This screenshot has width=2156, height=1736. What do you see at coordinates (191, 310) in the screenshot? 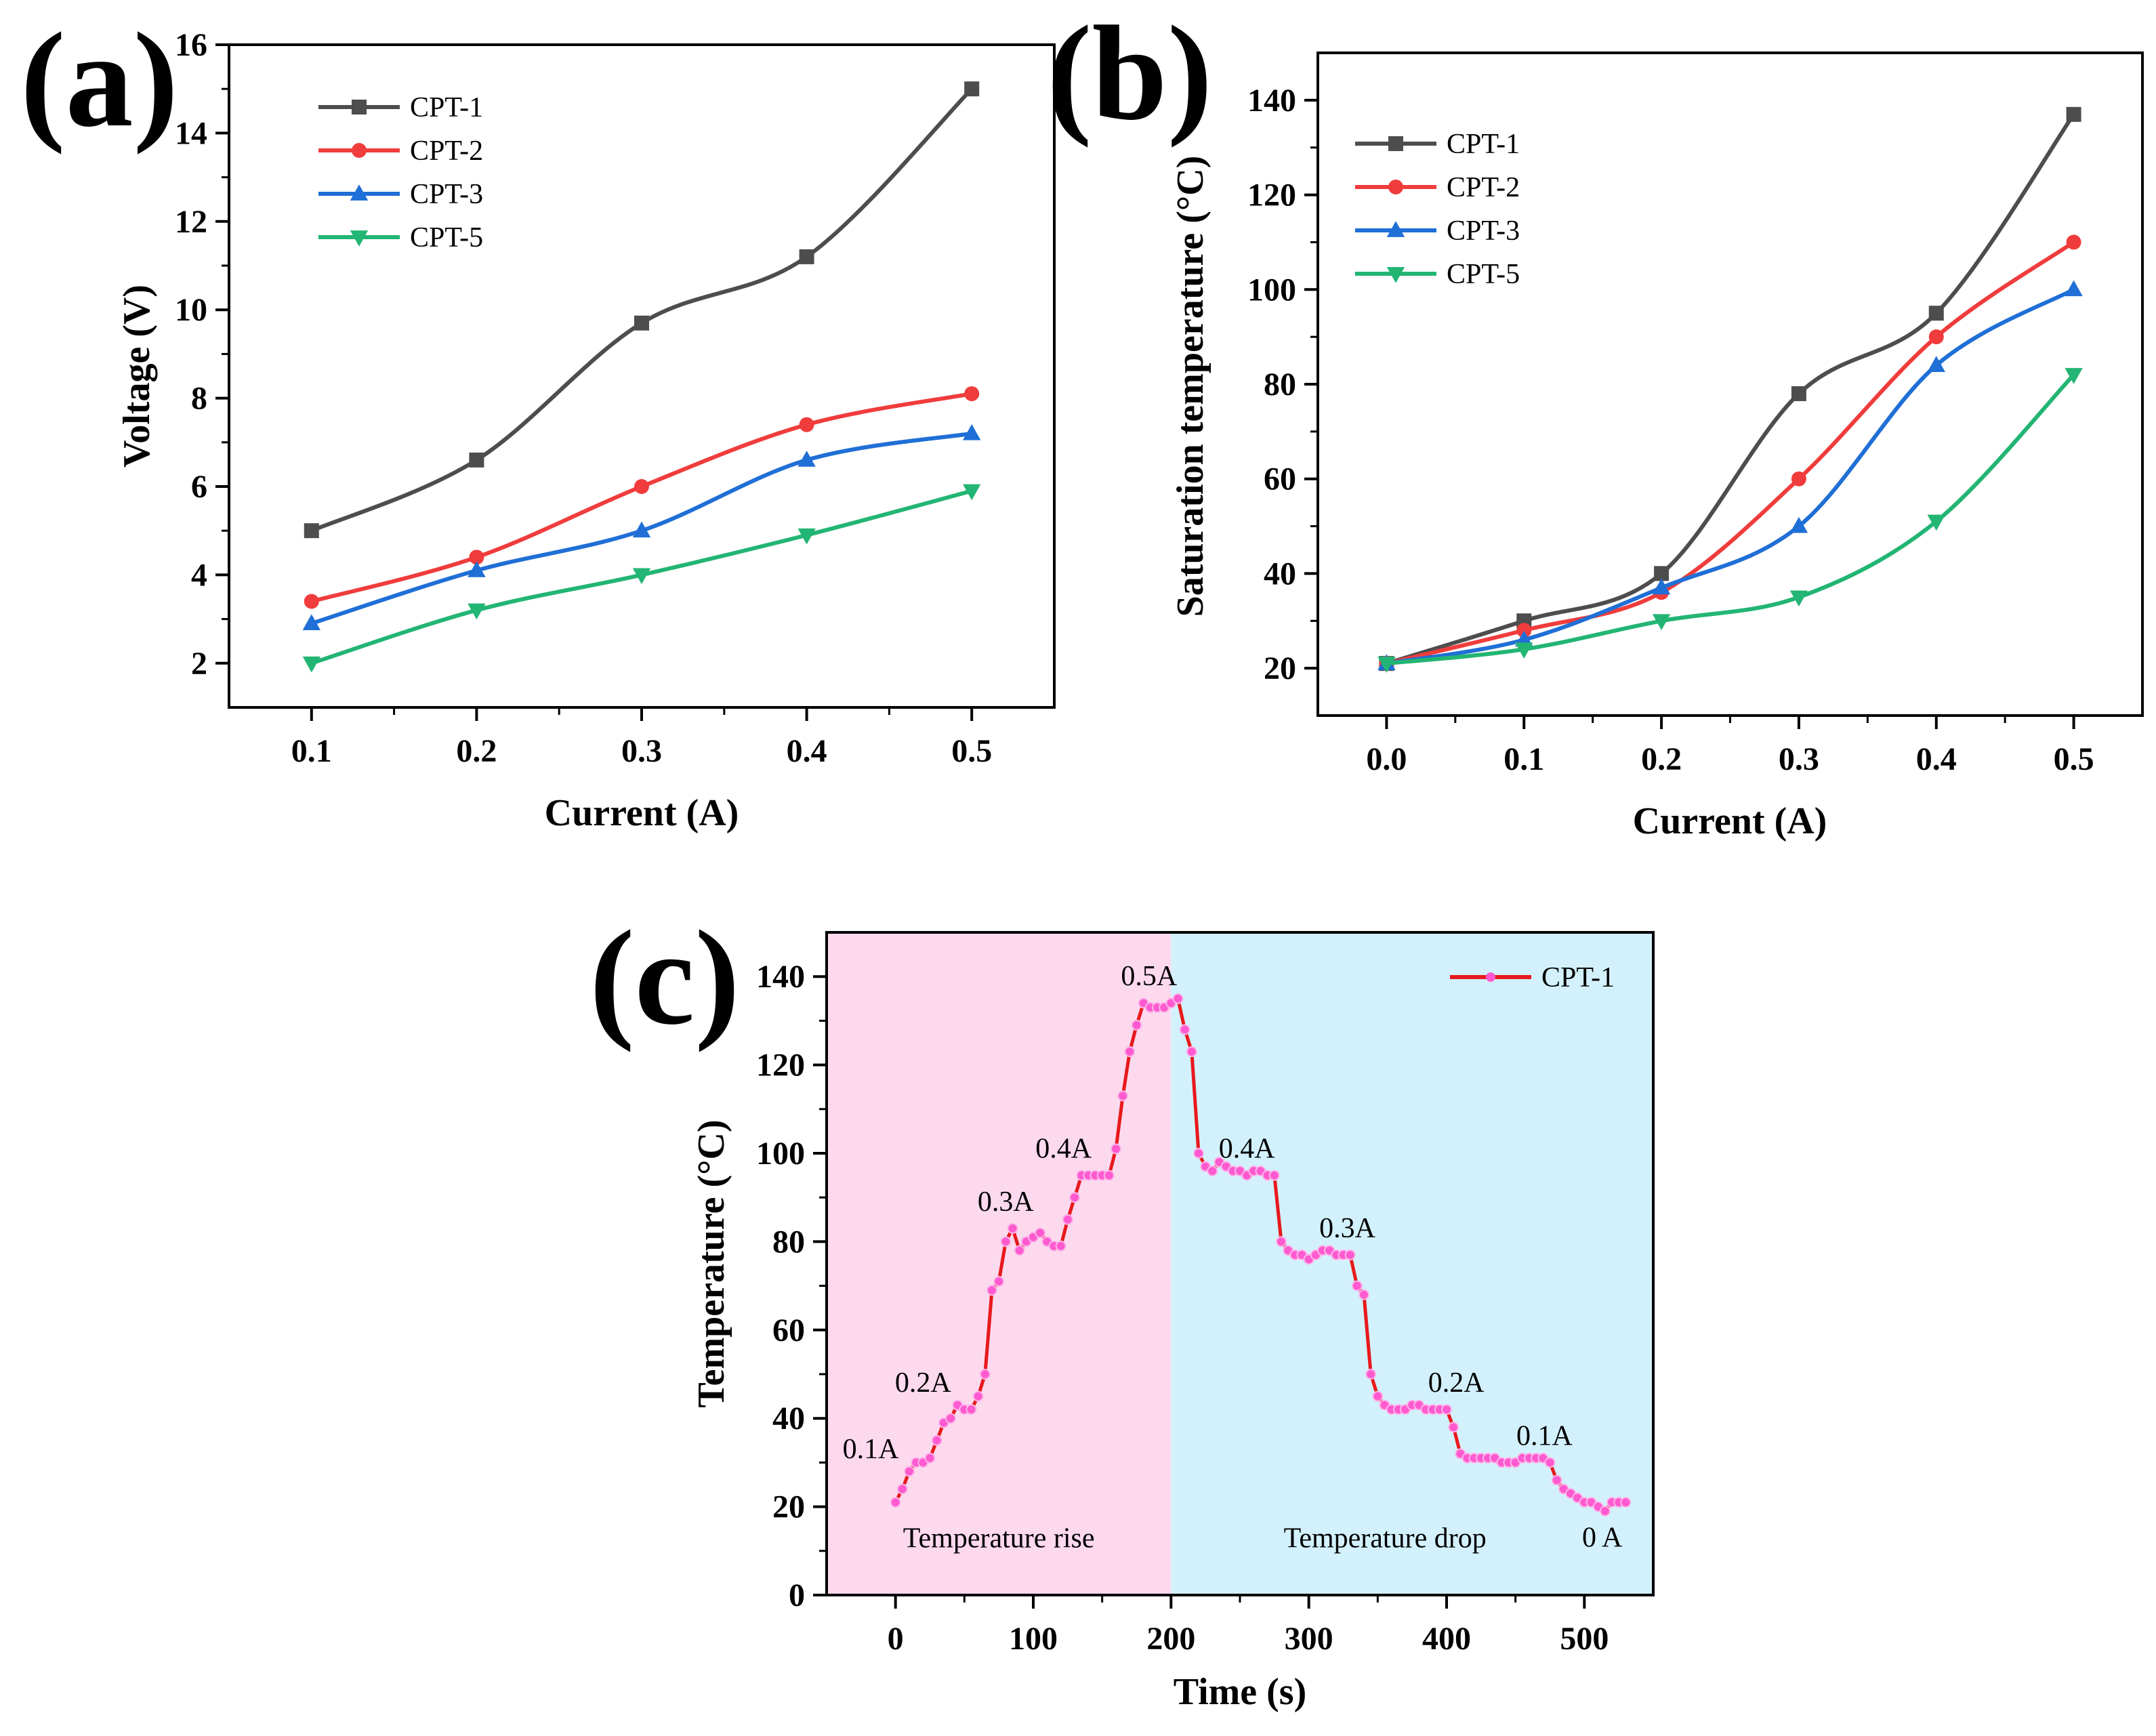
I see `y-tick-label: 10` at bounding box center [191, 310].